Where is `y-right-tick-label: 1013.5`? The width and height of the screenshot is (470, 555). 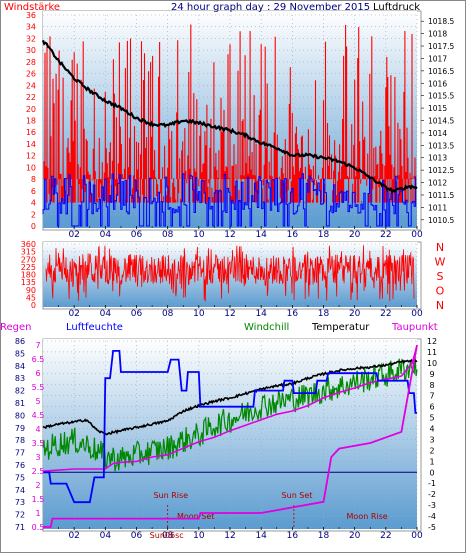
y-right-tick-label: 1013.5 is located at coordinates (441, 145).